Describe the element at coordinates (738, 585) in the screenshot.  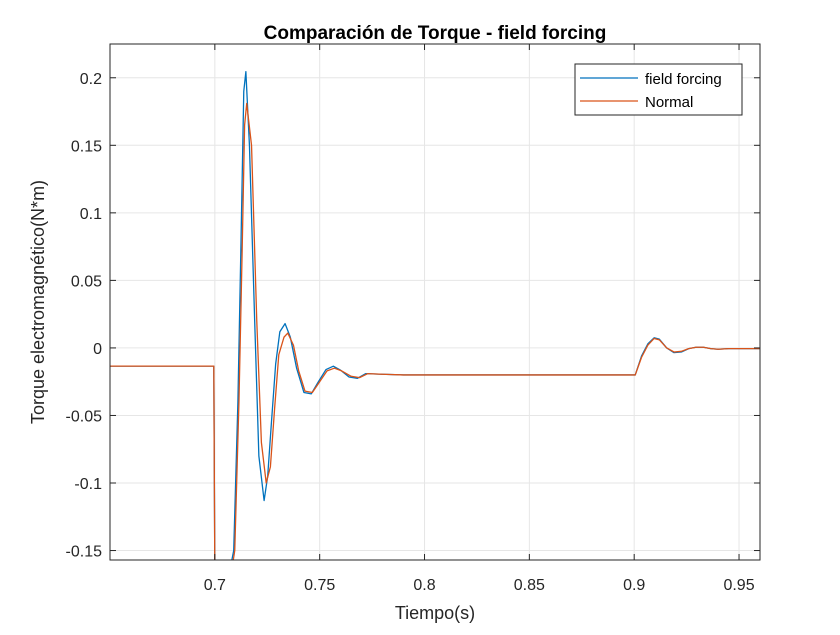
I see `x-tick-label: 0.95` at that location.